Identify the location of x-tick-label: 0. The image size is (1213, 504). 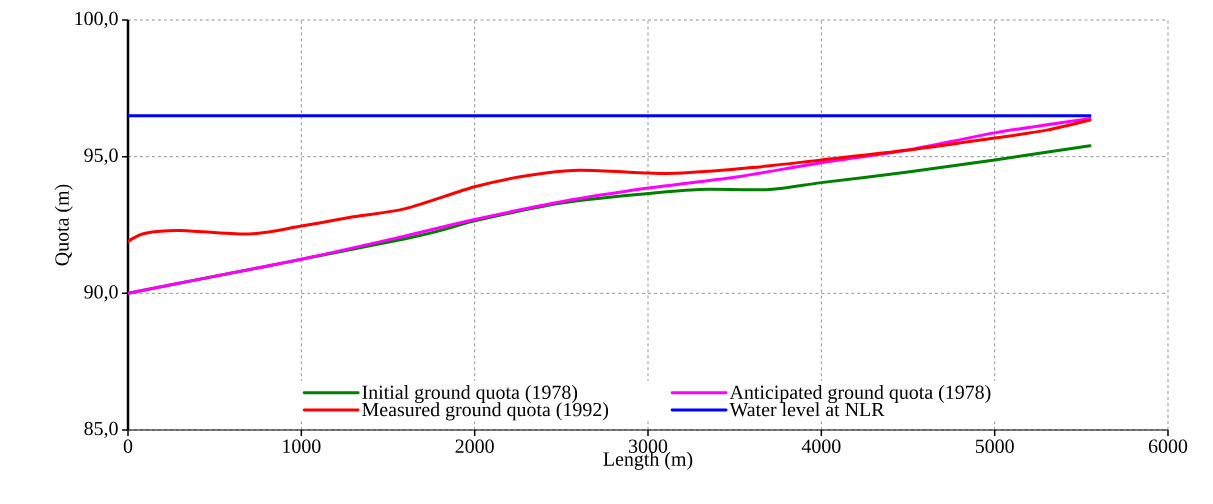
(128, 446).